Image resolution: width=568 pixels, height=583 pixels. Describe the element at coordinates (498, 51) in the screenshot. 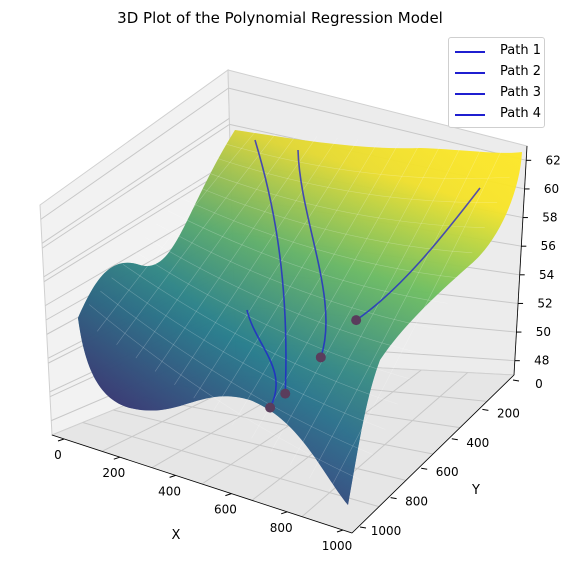

I see `legend-item-path-1: Path 1` at that location.